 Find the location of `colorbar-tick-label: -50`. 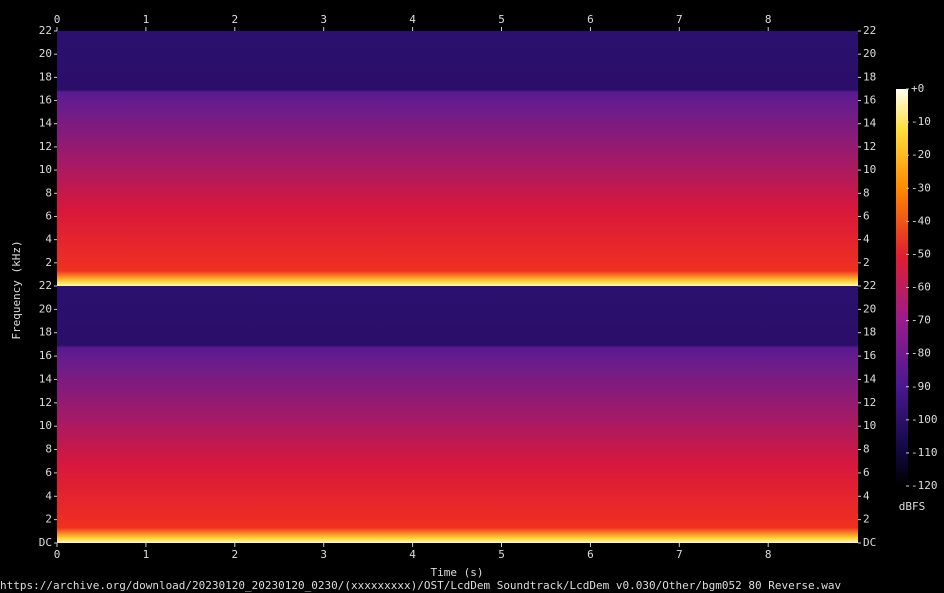

colorbar-tick-label: -50 is located at coordinates (921, 253).